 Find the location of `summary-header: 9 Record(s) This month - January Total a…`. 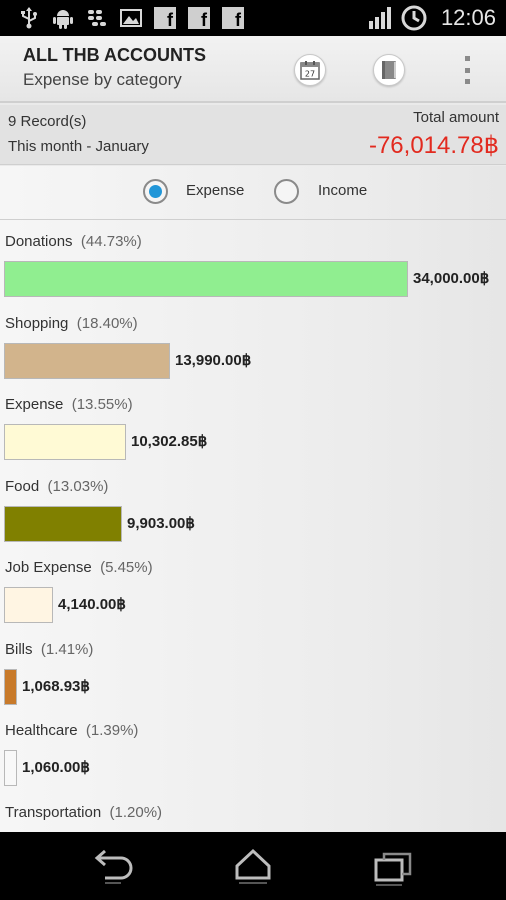

summary-header: 9 Record(s) This month - January Total a… is located at coordinates (253, 135).